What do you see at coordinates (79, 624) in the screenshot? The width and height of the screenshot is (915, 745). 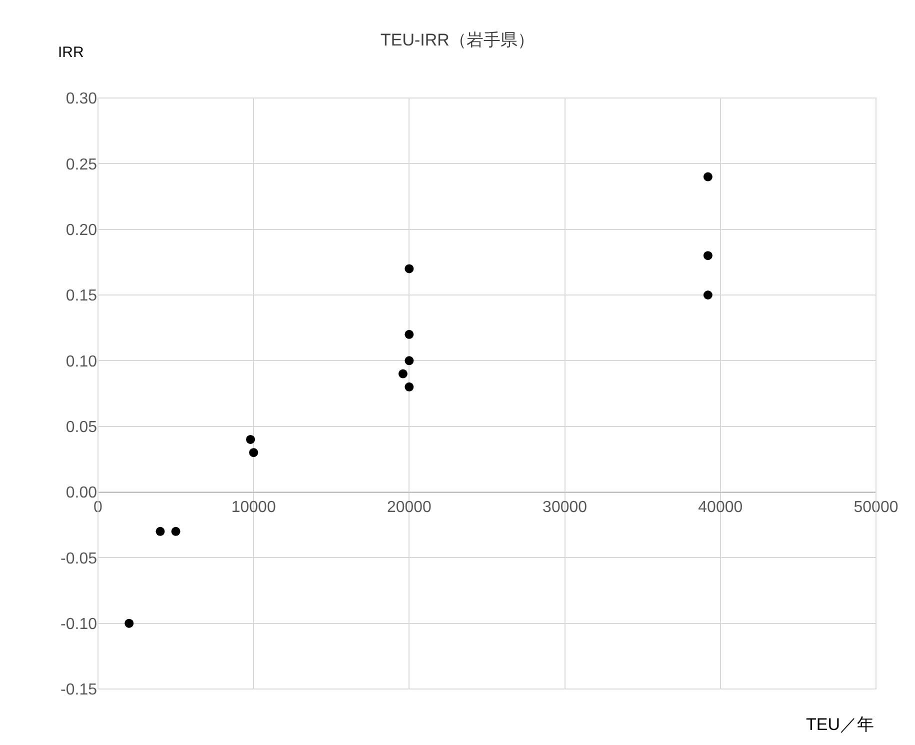 I see `y-tick-label: -0.10` at bounding box center [79, 624].